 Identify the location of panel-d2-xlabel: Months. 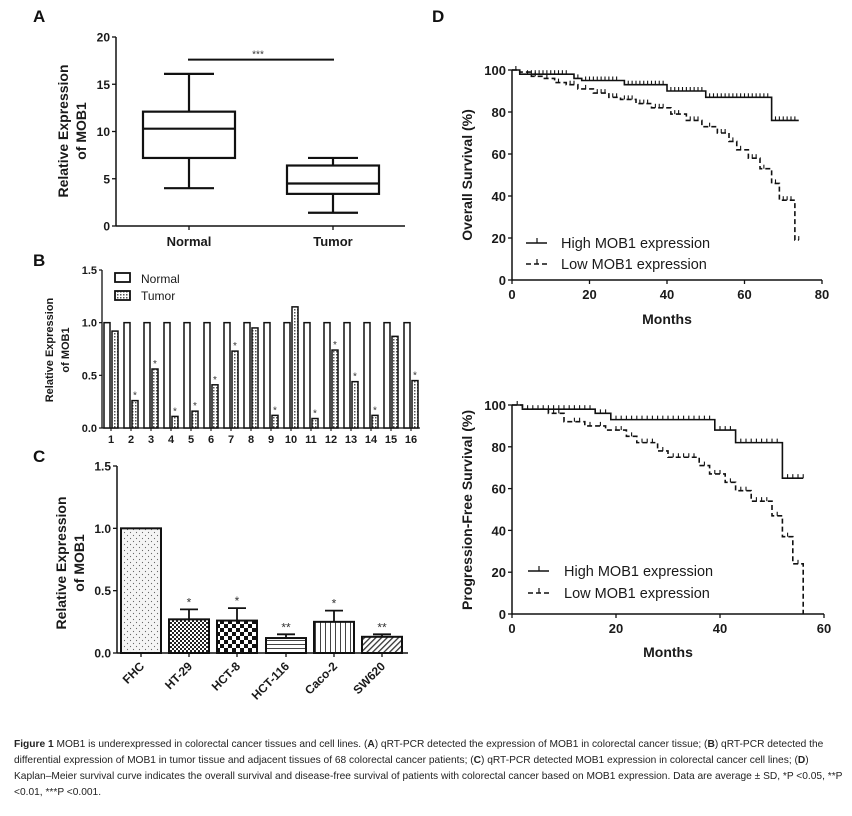
(668, 652).